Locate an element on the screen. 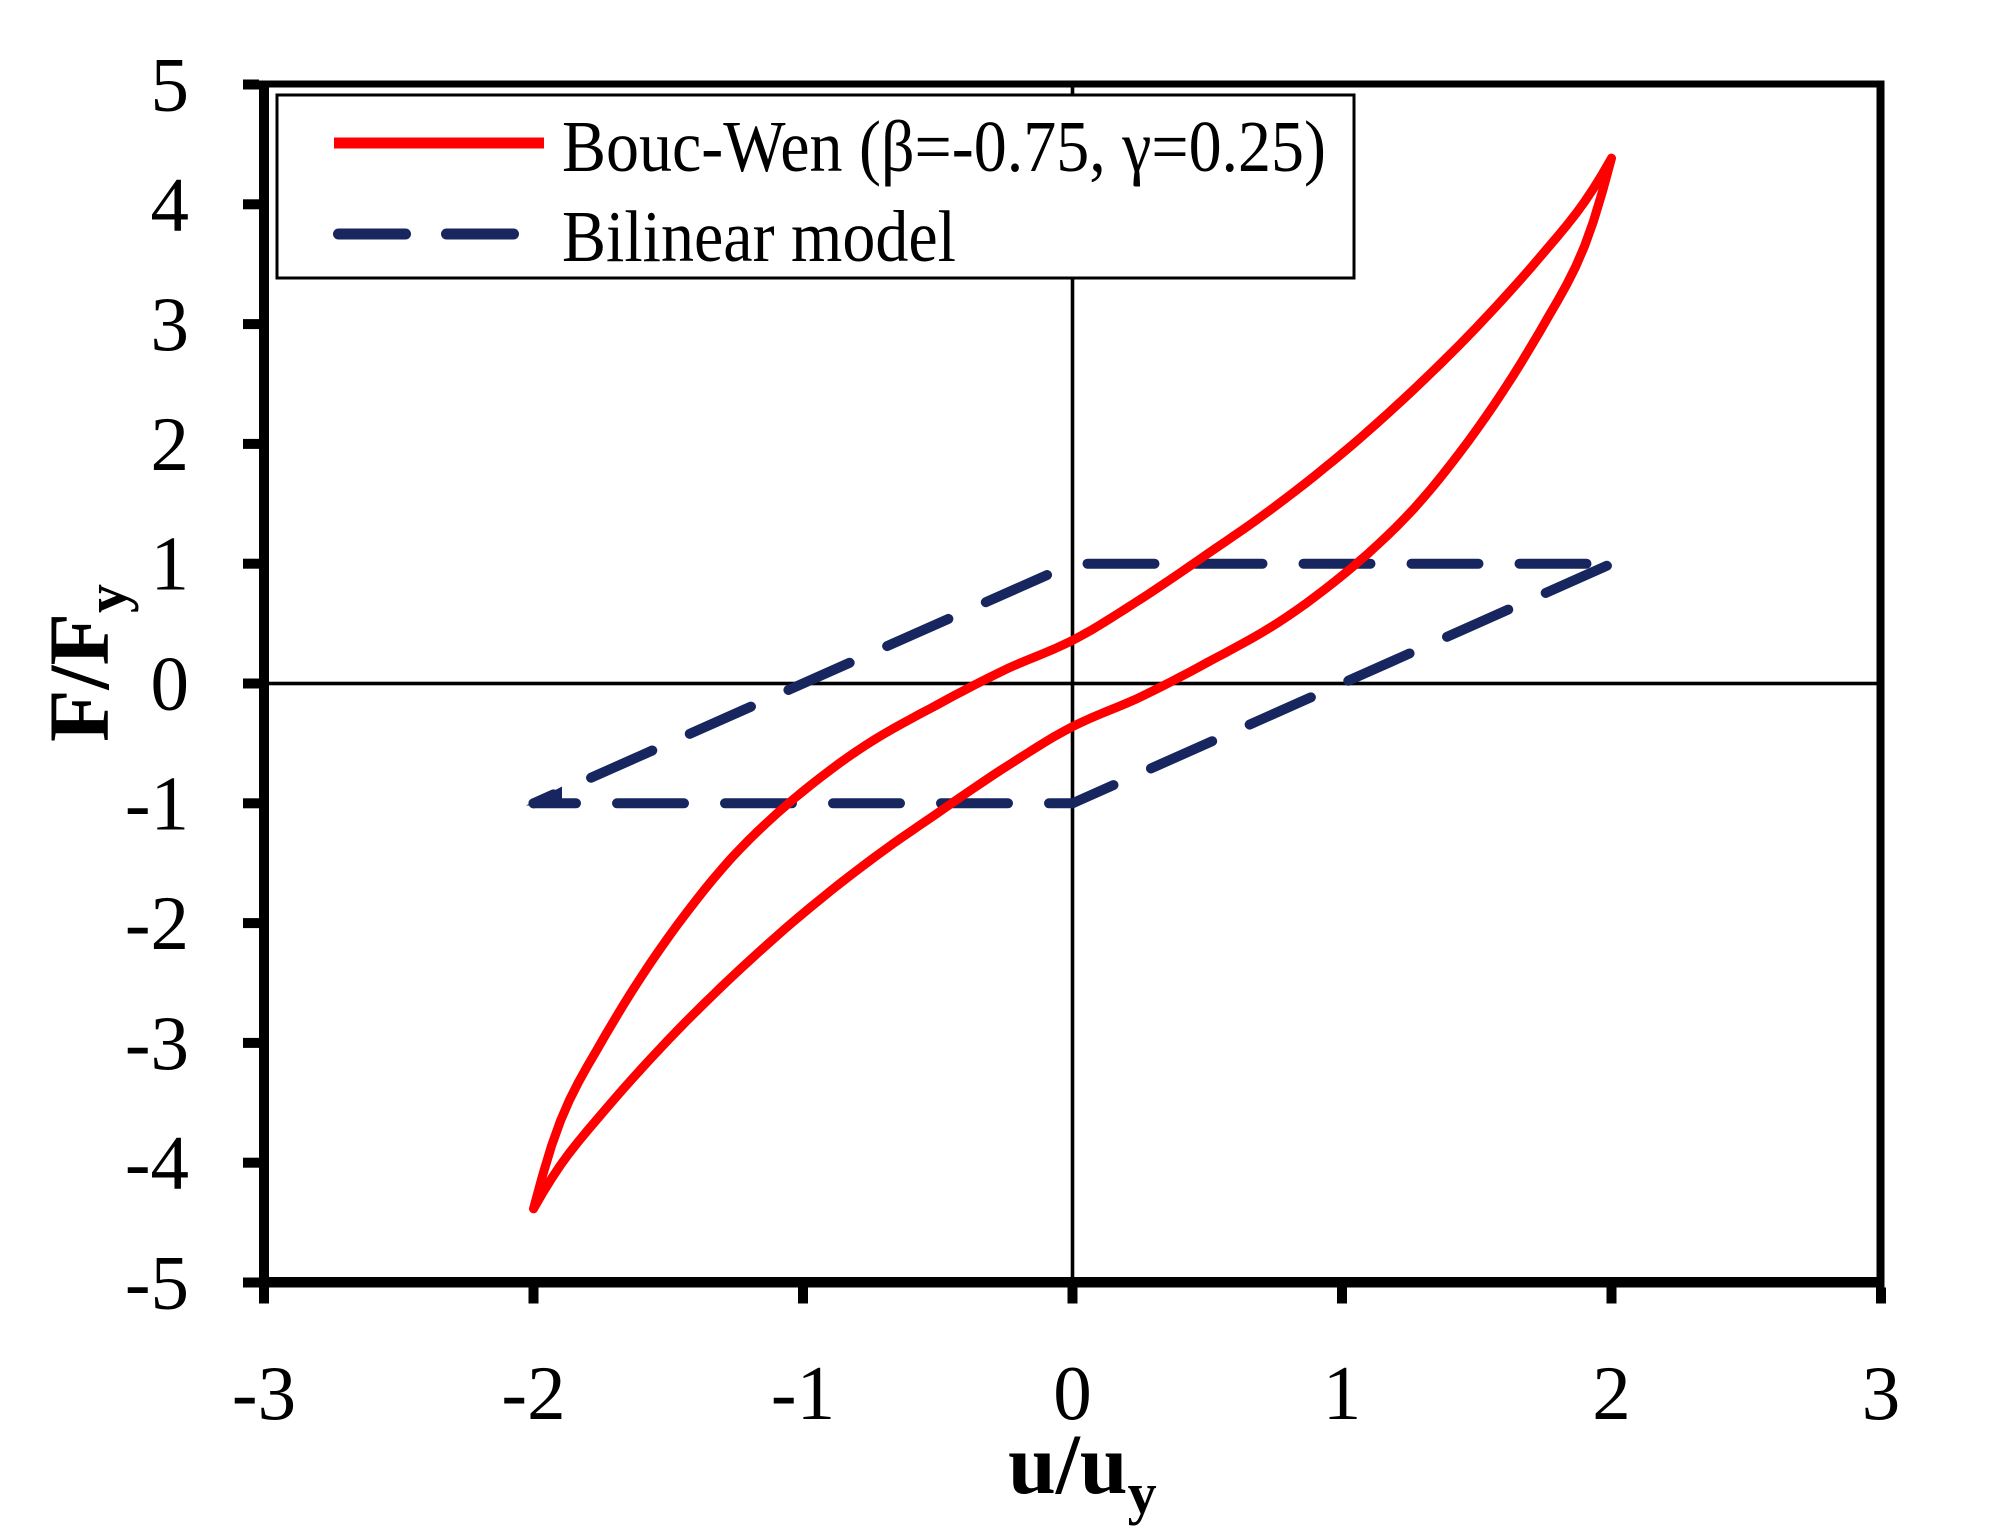 Image resolution: width=1995 pixels, height=1536 pixels. svg-text: Bilinear model is located at coordinates (759, 237).